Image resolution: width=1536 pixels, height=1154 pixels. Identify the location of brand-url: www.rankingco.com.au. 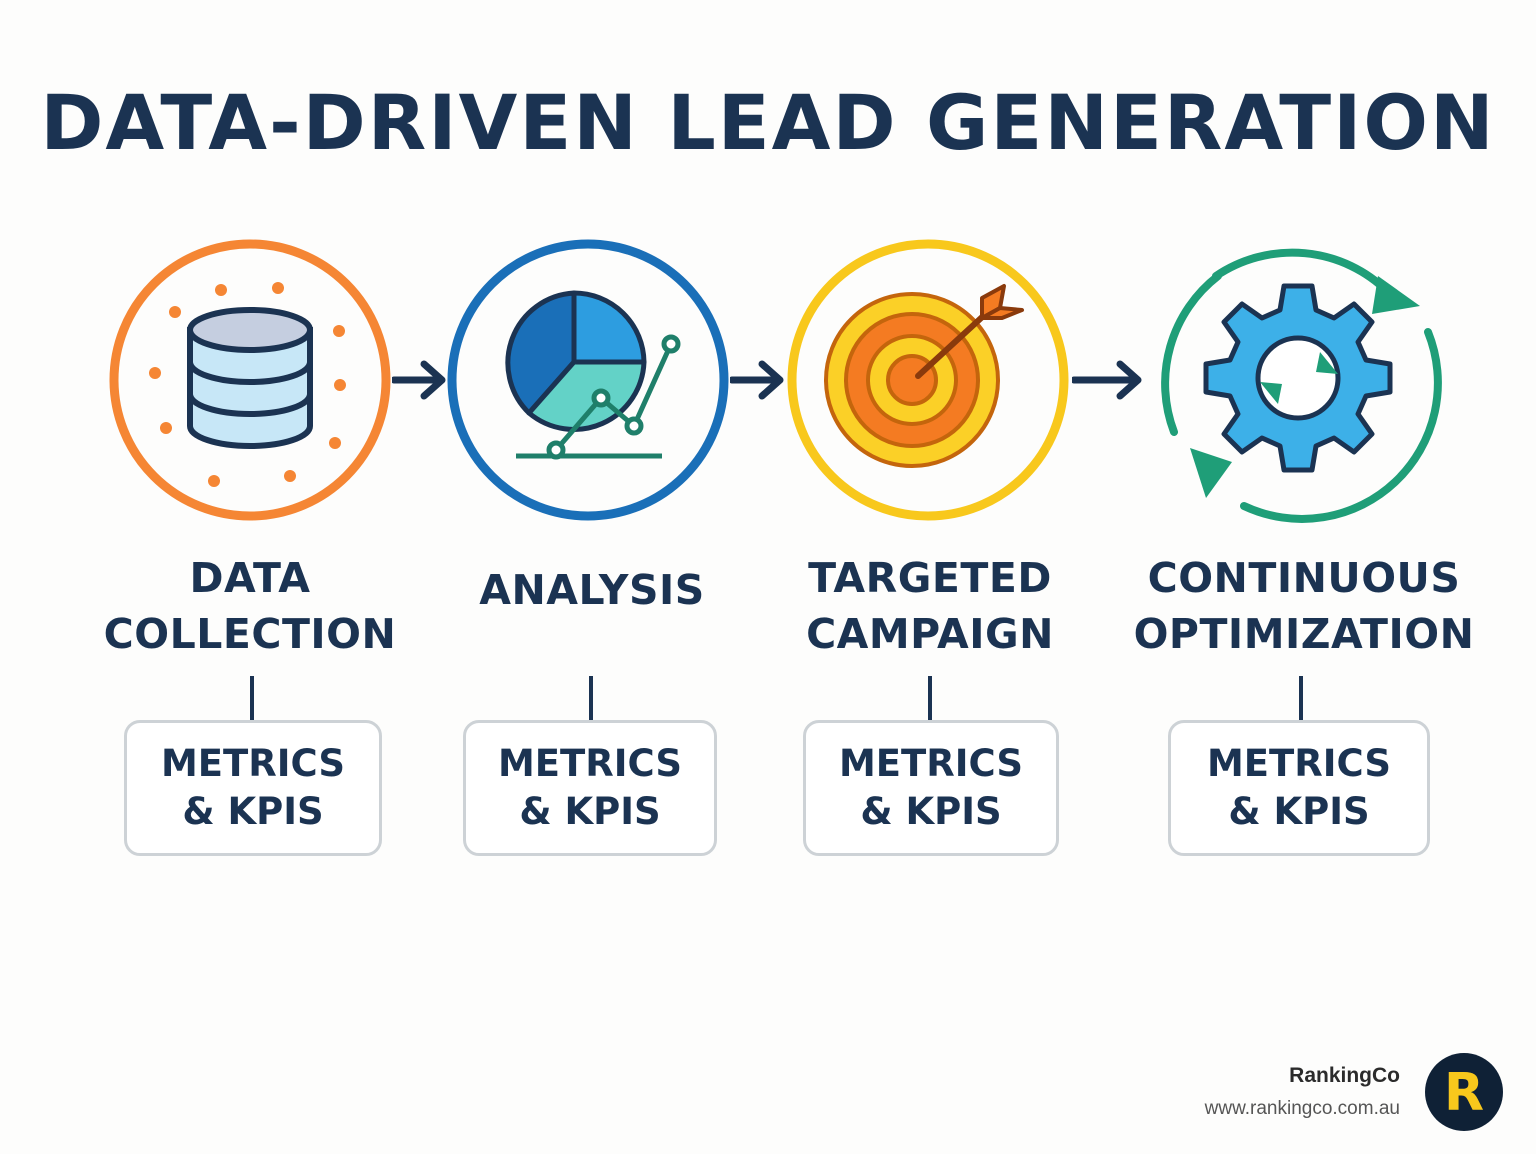
(1302, 1108).